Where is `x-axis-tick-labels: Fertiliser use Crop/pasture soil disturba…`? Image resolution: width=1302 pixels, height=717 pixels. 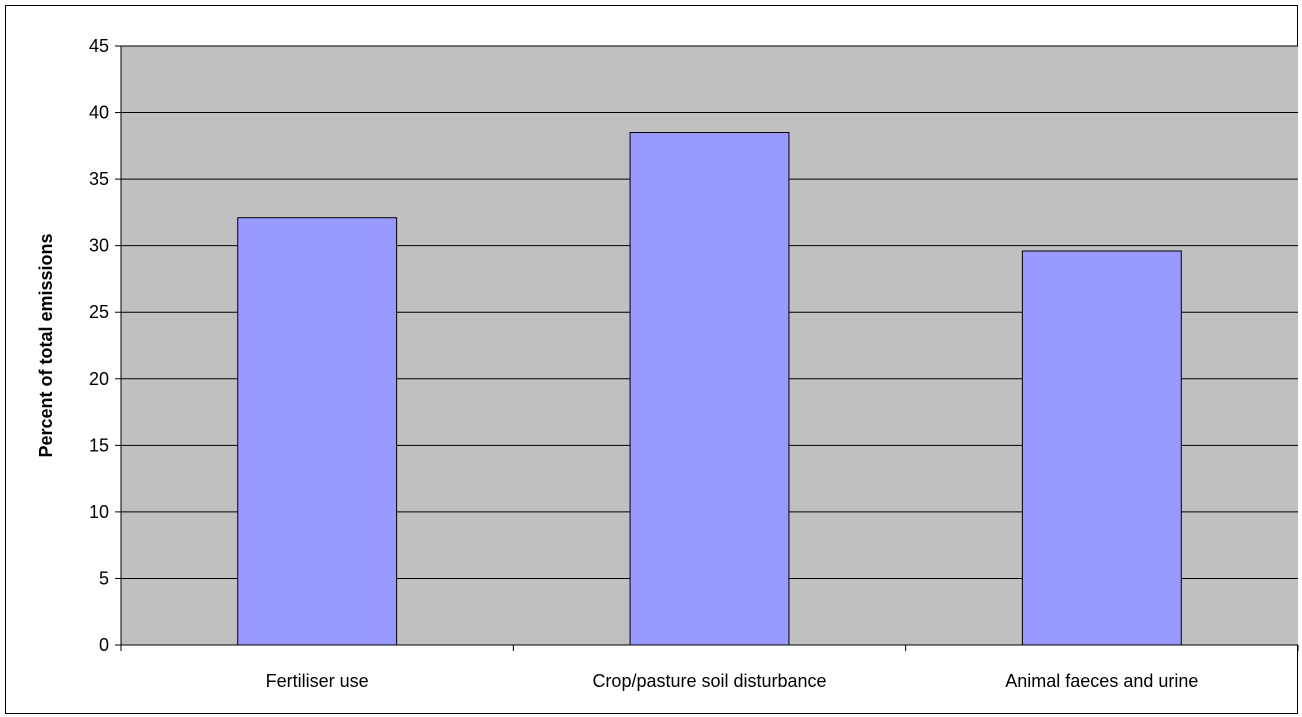 x-axis-tick-labels: Fertiliser use Crop/pasture soil disturba… is located at coordinates (732, 681).